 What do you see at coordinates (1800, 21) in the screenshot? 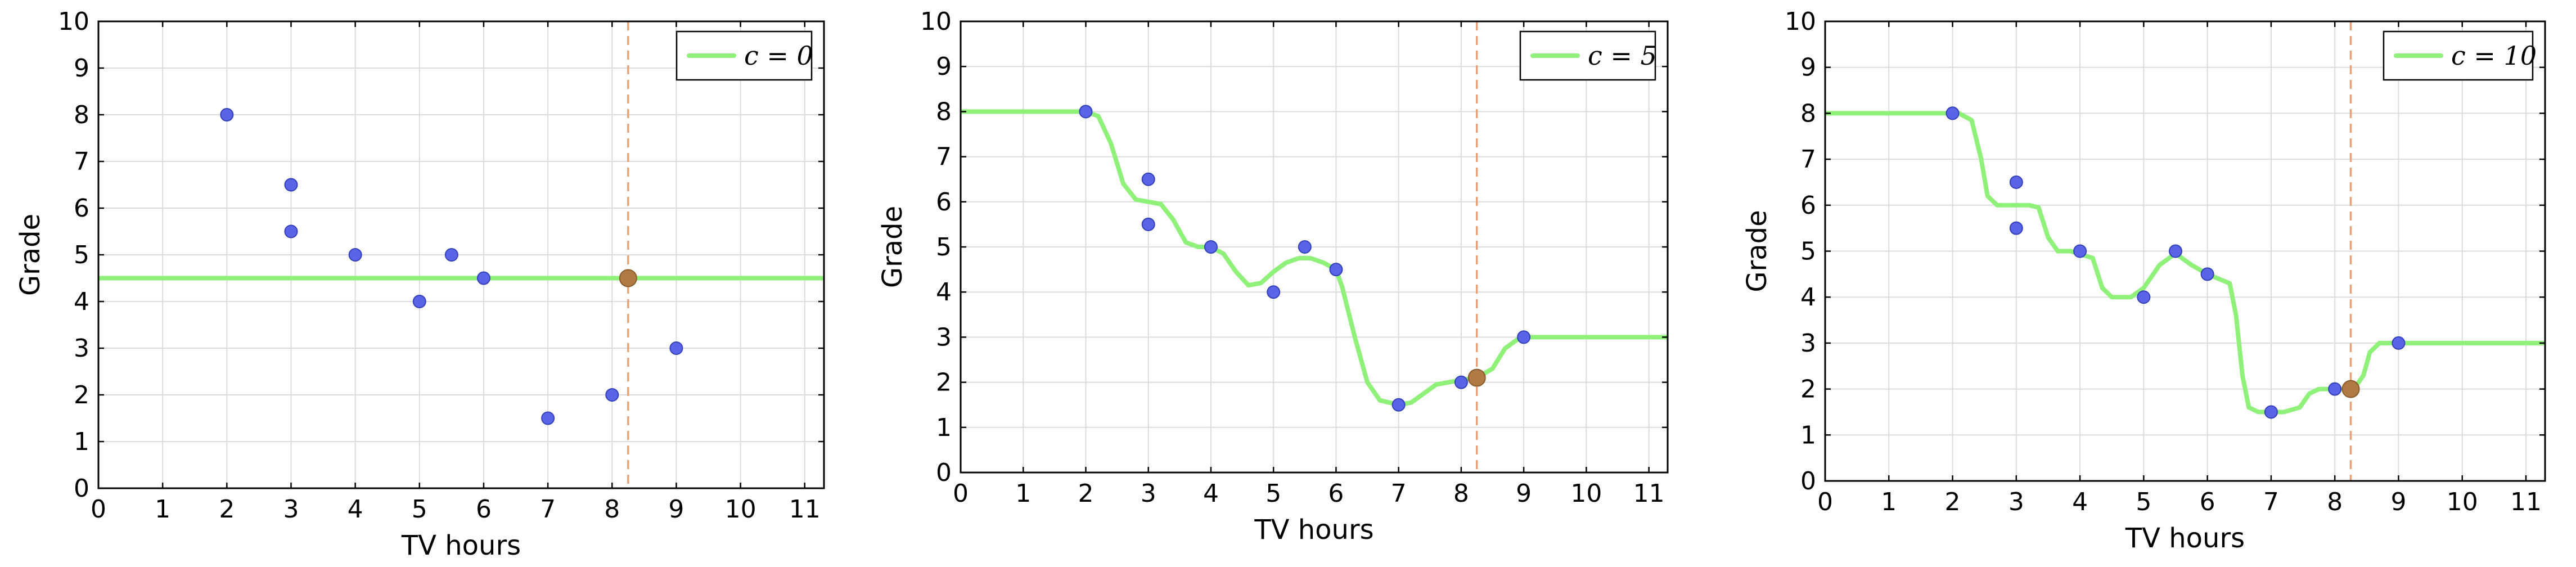
I see `y-tick-label: 10` at bounding box center [1800, 21].